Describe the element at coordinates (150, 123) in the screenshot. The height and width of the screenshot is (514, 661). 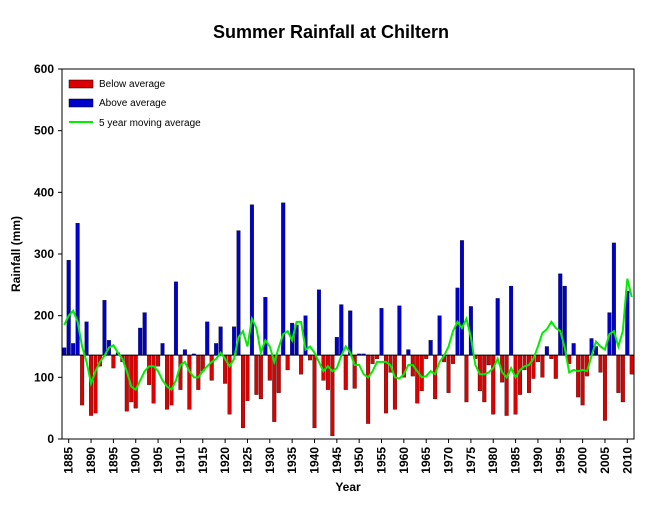
I see `legend-label-moving-average: 5 year moving average` at that location.